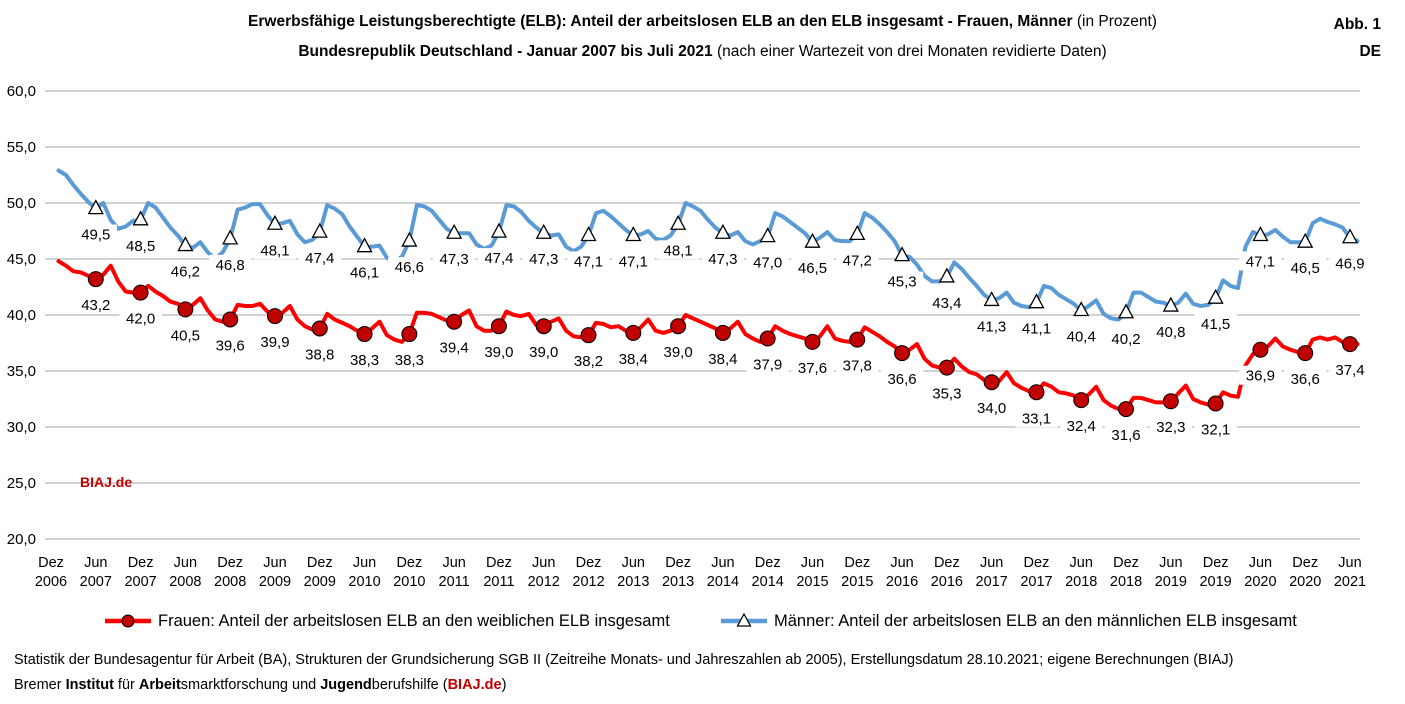 This screenshot has width=1405, height=704. Describe the element at coordinates (21, 483) in the screenshot. I see `y-tick-label: 25,0` at that location.